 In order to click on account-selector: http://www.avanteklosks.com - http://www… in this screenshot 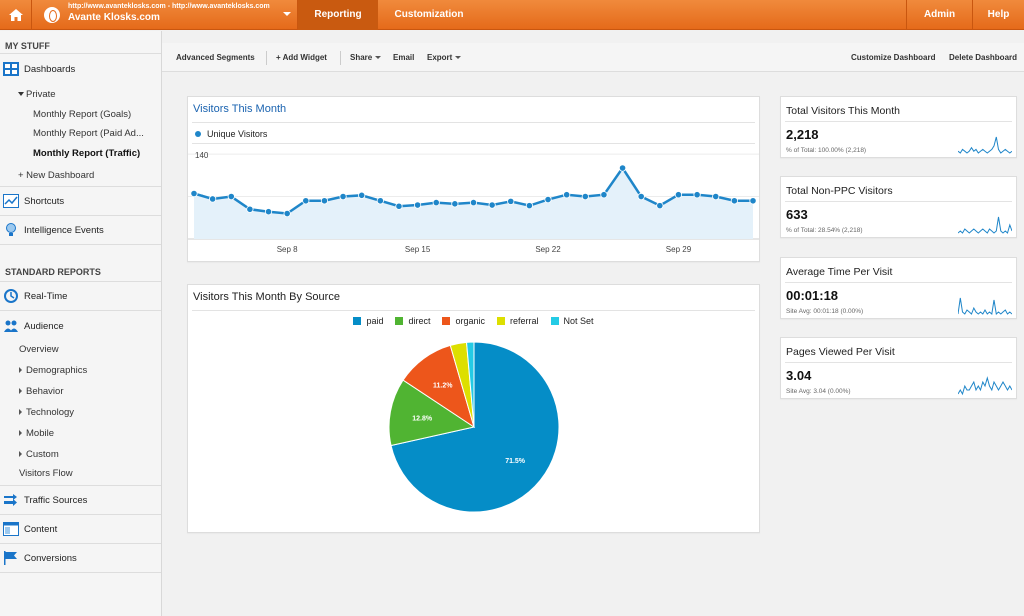, I will do `click(167, 15)`.